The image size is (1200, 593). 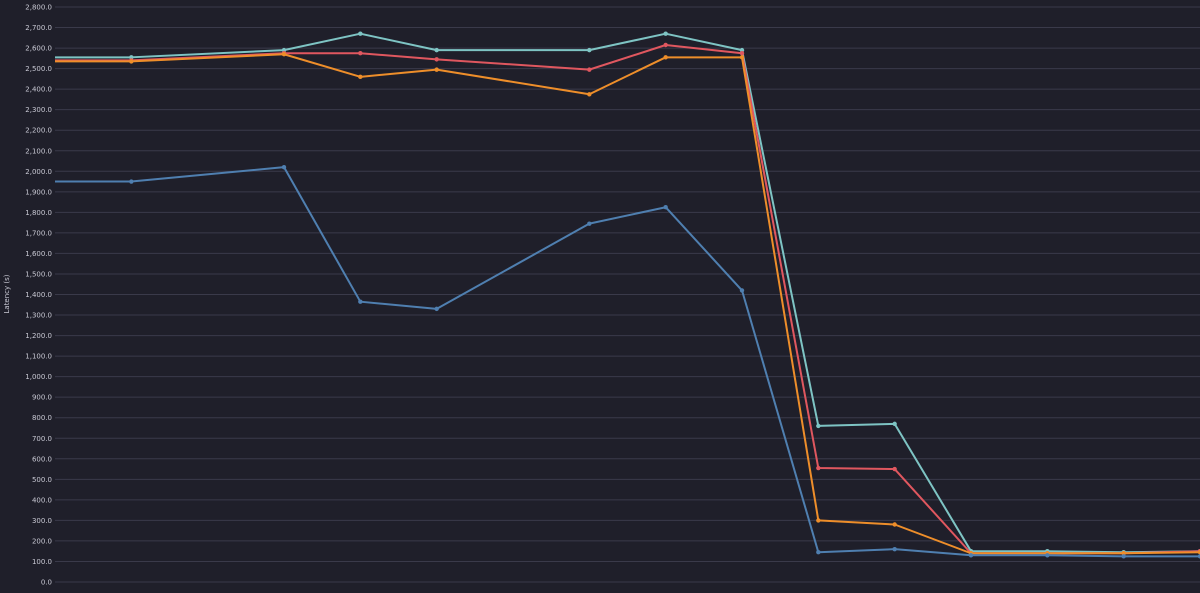 I want to click on y-tick-label: 1,300.0, so click(x=38, y=316).